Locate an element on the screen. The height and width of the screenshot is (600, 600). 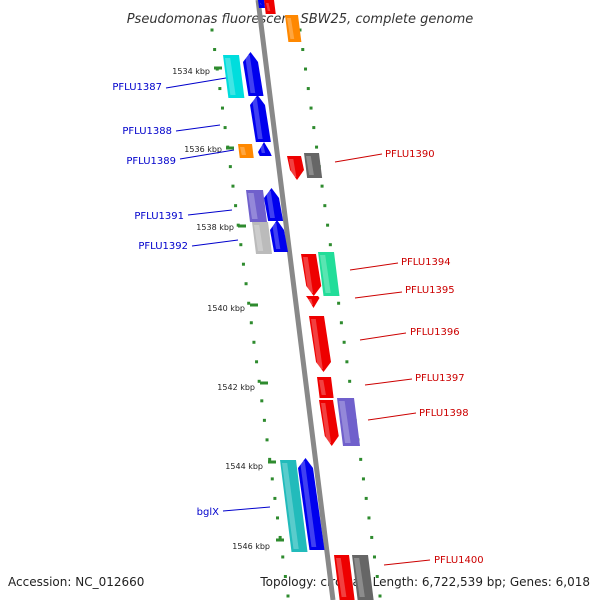
tick-label: 1534 kbp is located at coordinates (191, 71).